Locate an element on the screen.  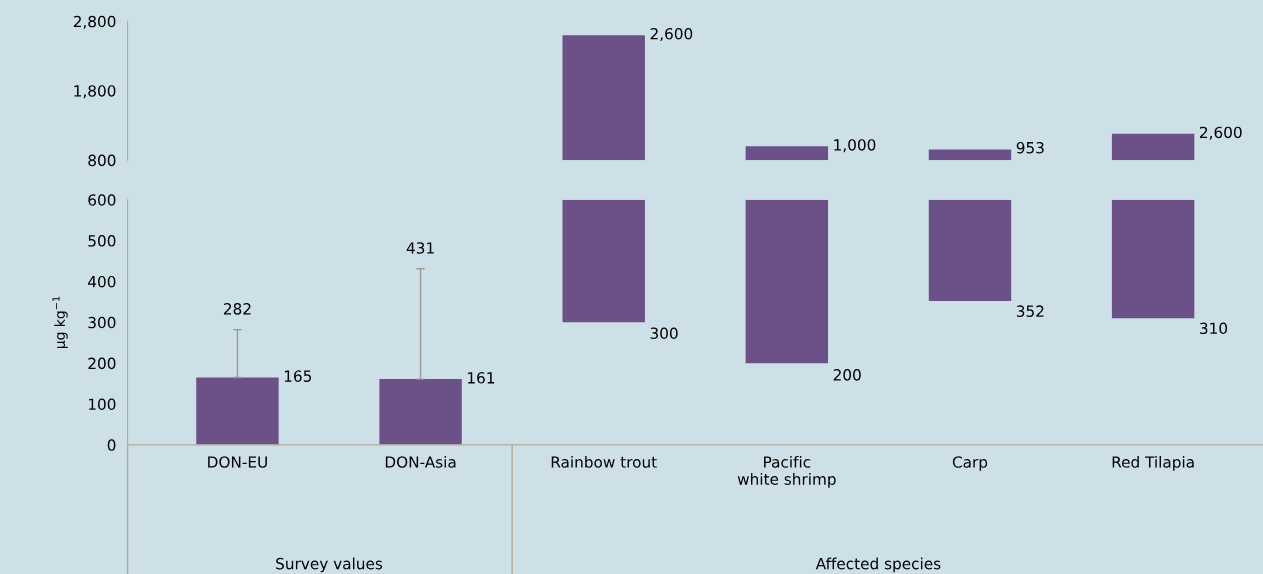
x-tick-label: Carp is located at coordinates (970, 463).